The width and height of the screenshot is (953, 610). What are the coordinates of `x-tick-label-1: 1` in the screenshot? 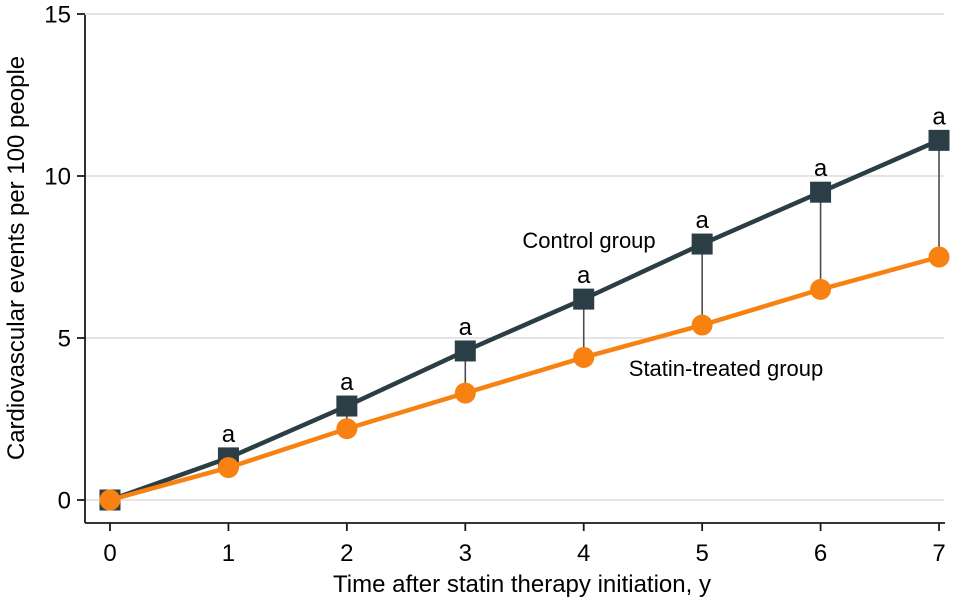 It's located at (228, 553).